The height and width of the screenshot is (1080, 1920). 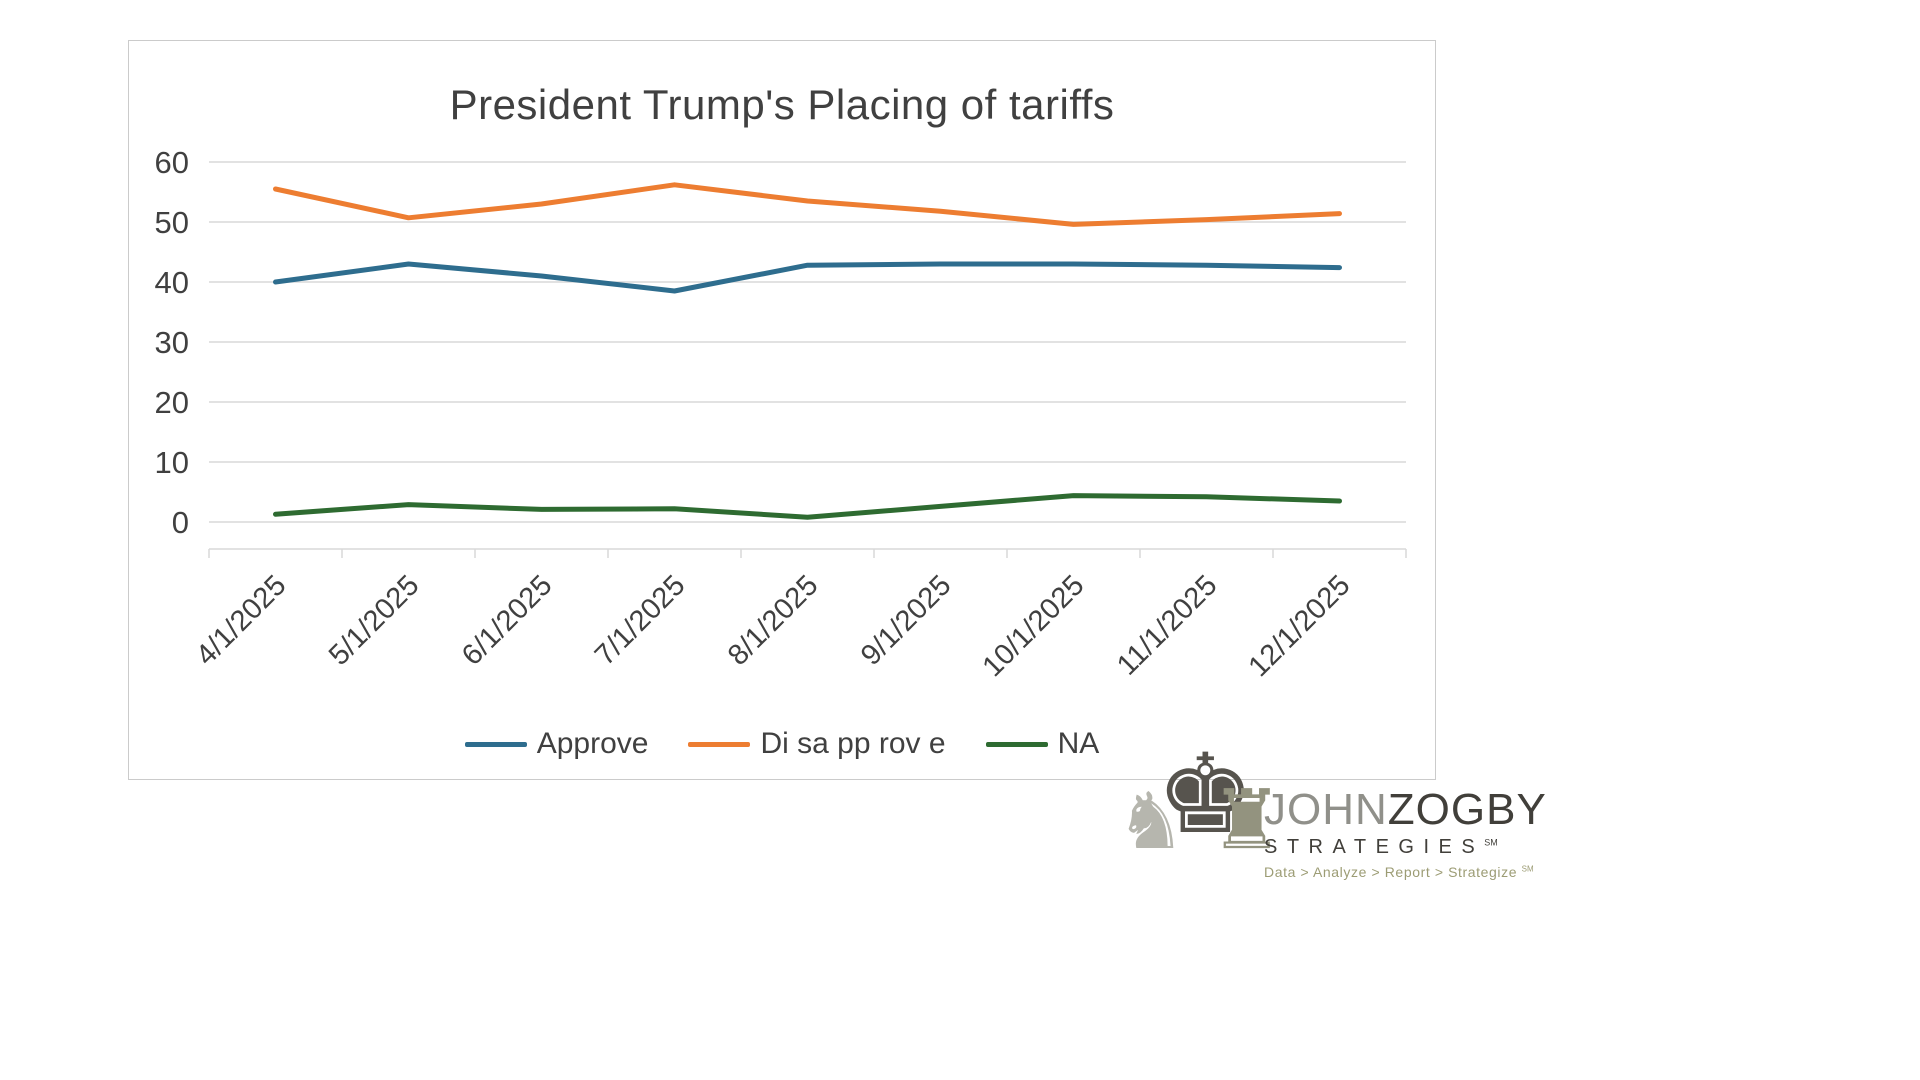 What do you see at coordinates (172, 402) in the screenshot?
I see `y-axis-label: 20` at bounding box center [172, 402].